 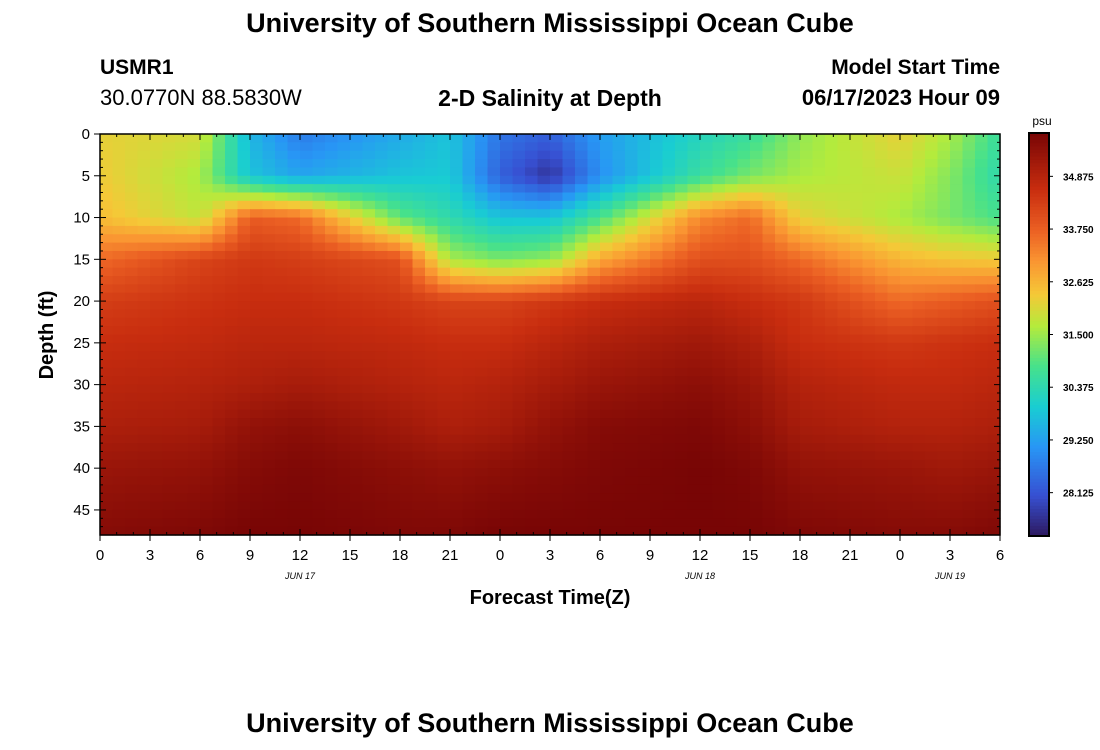 What do you see at coordinates (1039, 235) in the screenshot?
I see `colorbar-swatch` at bounding box center [1039, 235].